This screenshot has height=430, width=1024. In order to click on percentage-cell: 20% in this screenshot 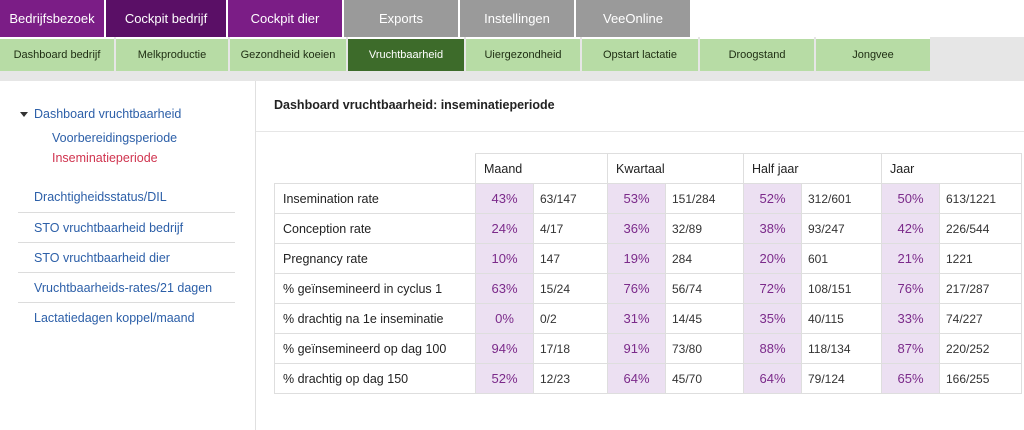, I will do `click(772, 258)`.